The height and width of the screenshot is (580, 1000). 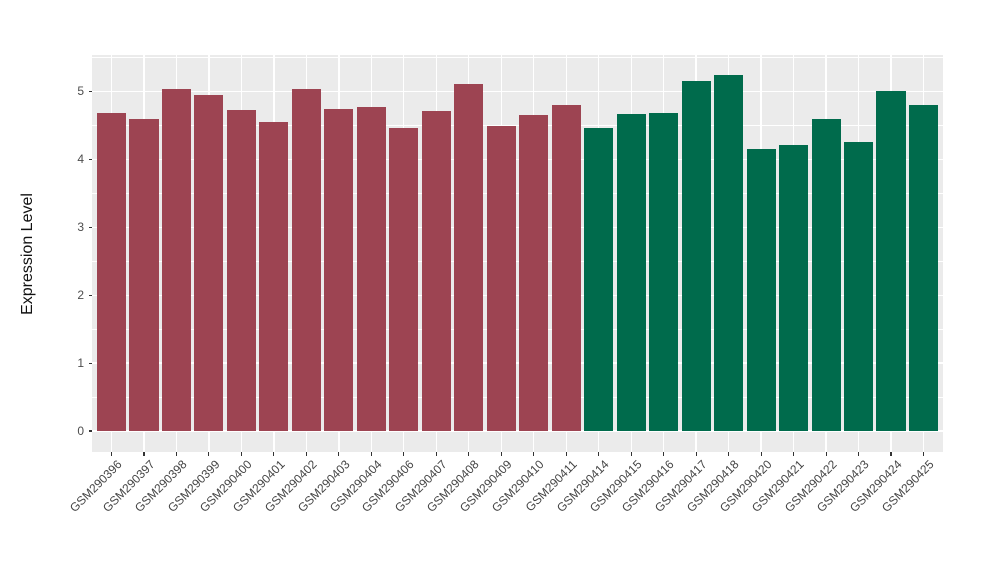 What do you see at coordinates (729, 253) in the screenshot?
I see `bar-GSM290418` at bounding box center [729, 253].